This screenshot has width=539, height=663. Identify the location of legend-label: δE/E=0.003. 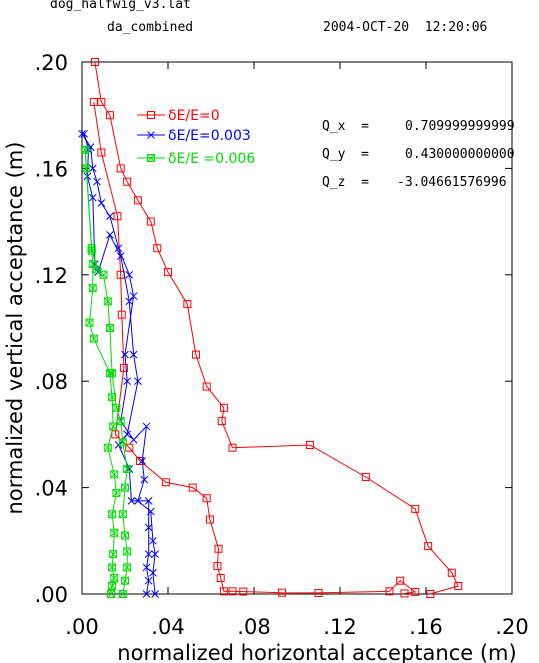
(209, 136).